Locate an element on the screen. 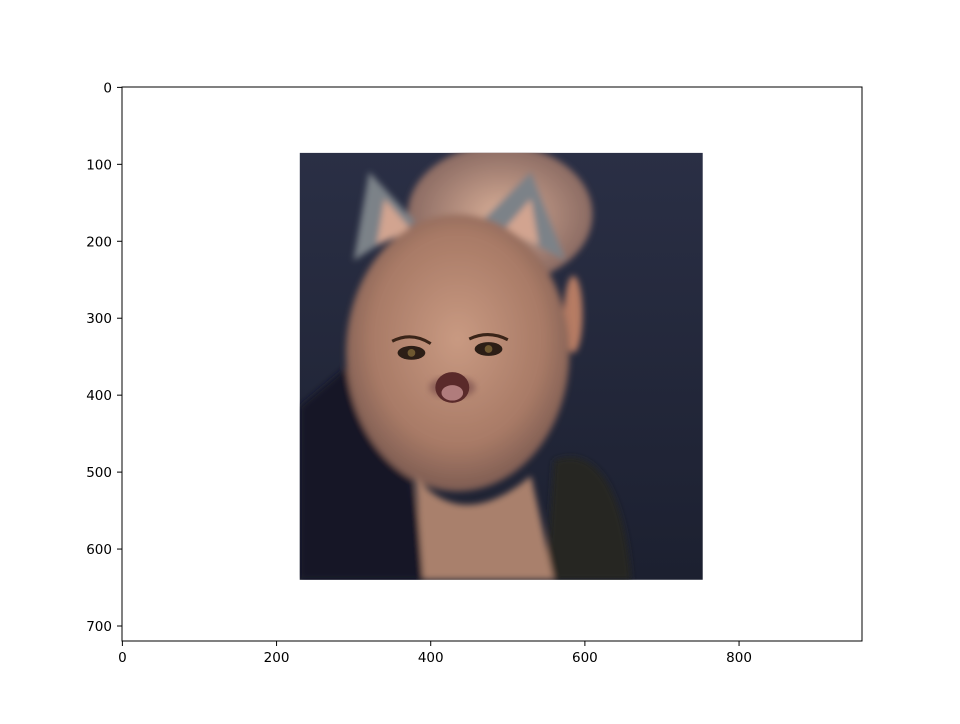  x-tick-label: 800 is located at coordinates (739, 658).